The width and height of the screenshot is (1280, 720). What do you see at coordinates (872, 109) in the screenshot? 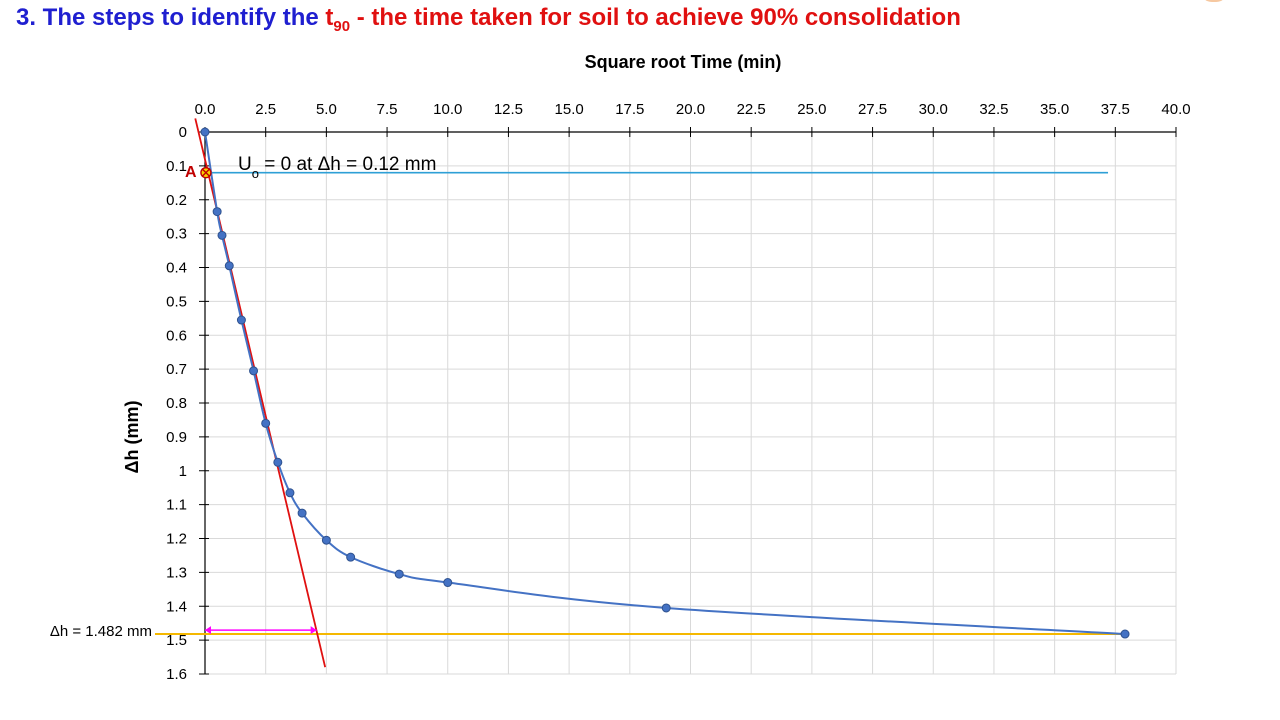
I see `x-tick-label: 27.5` at bounding box center [872, 109].